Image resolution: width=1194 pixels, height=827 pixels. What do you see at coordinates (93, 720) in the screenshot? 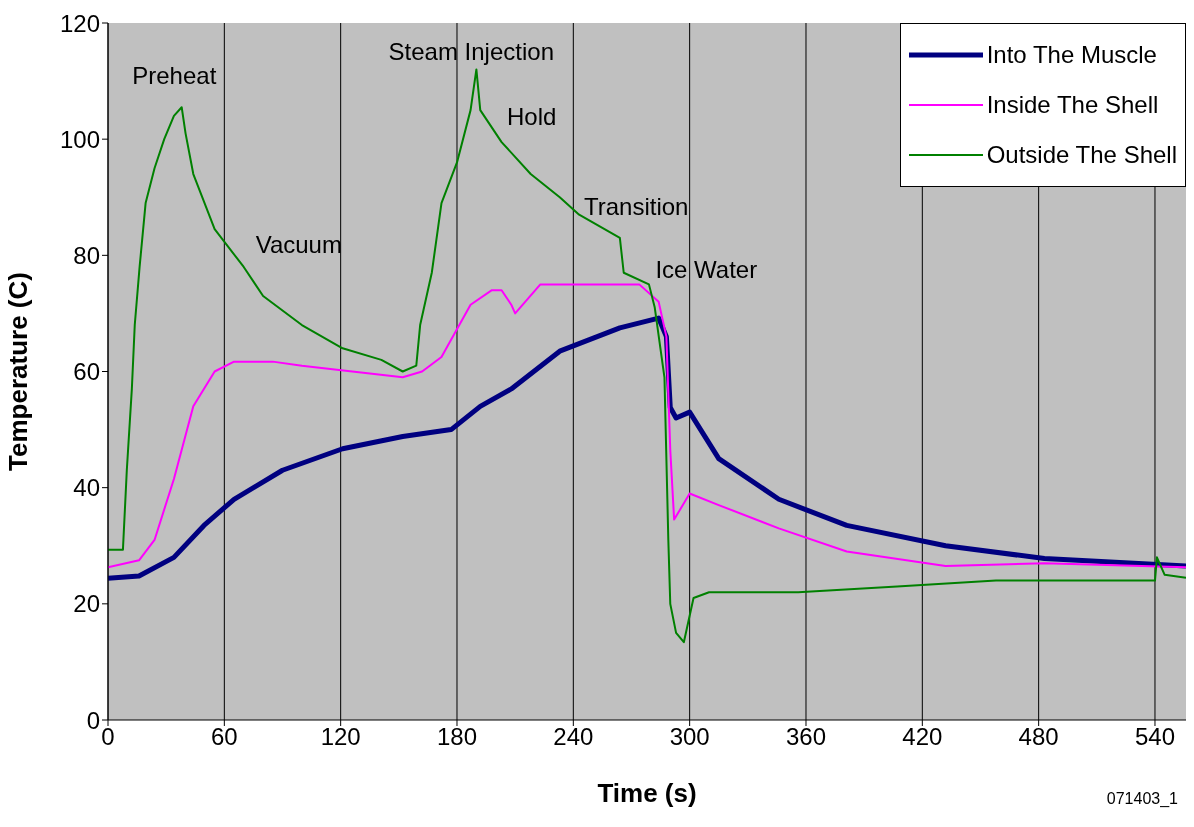
I see `y-tick-label: 0` at bounding box center [93, 720].